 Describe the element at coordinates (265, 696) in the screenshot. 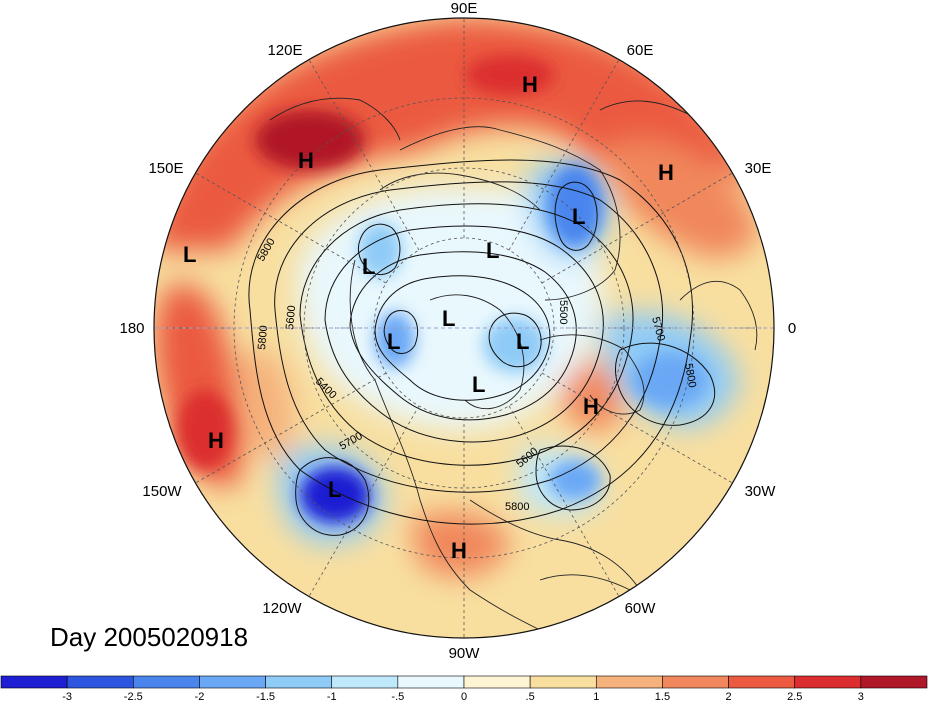

I see `colorbar-tick-label: -1.5` at that location.